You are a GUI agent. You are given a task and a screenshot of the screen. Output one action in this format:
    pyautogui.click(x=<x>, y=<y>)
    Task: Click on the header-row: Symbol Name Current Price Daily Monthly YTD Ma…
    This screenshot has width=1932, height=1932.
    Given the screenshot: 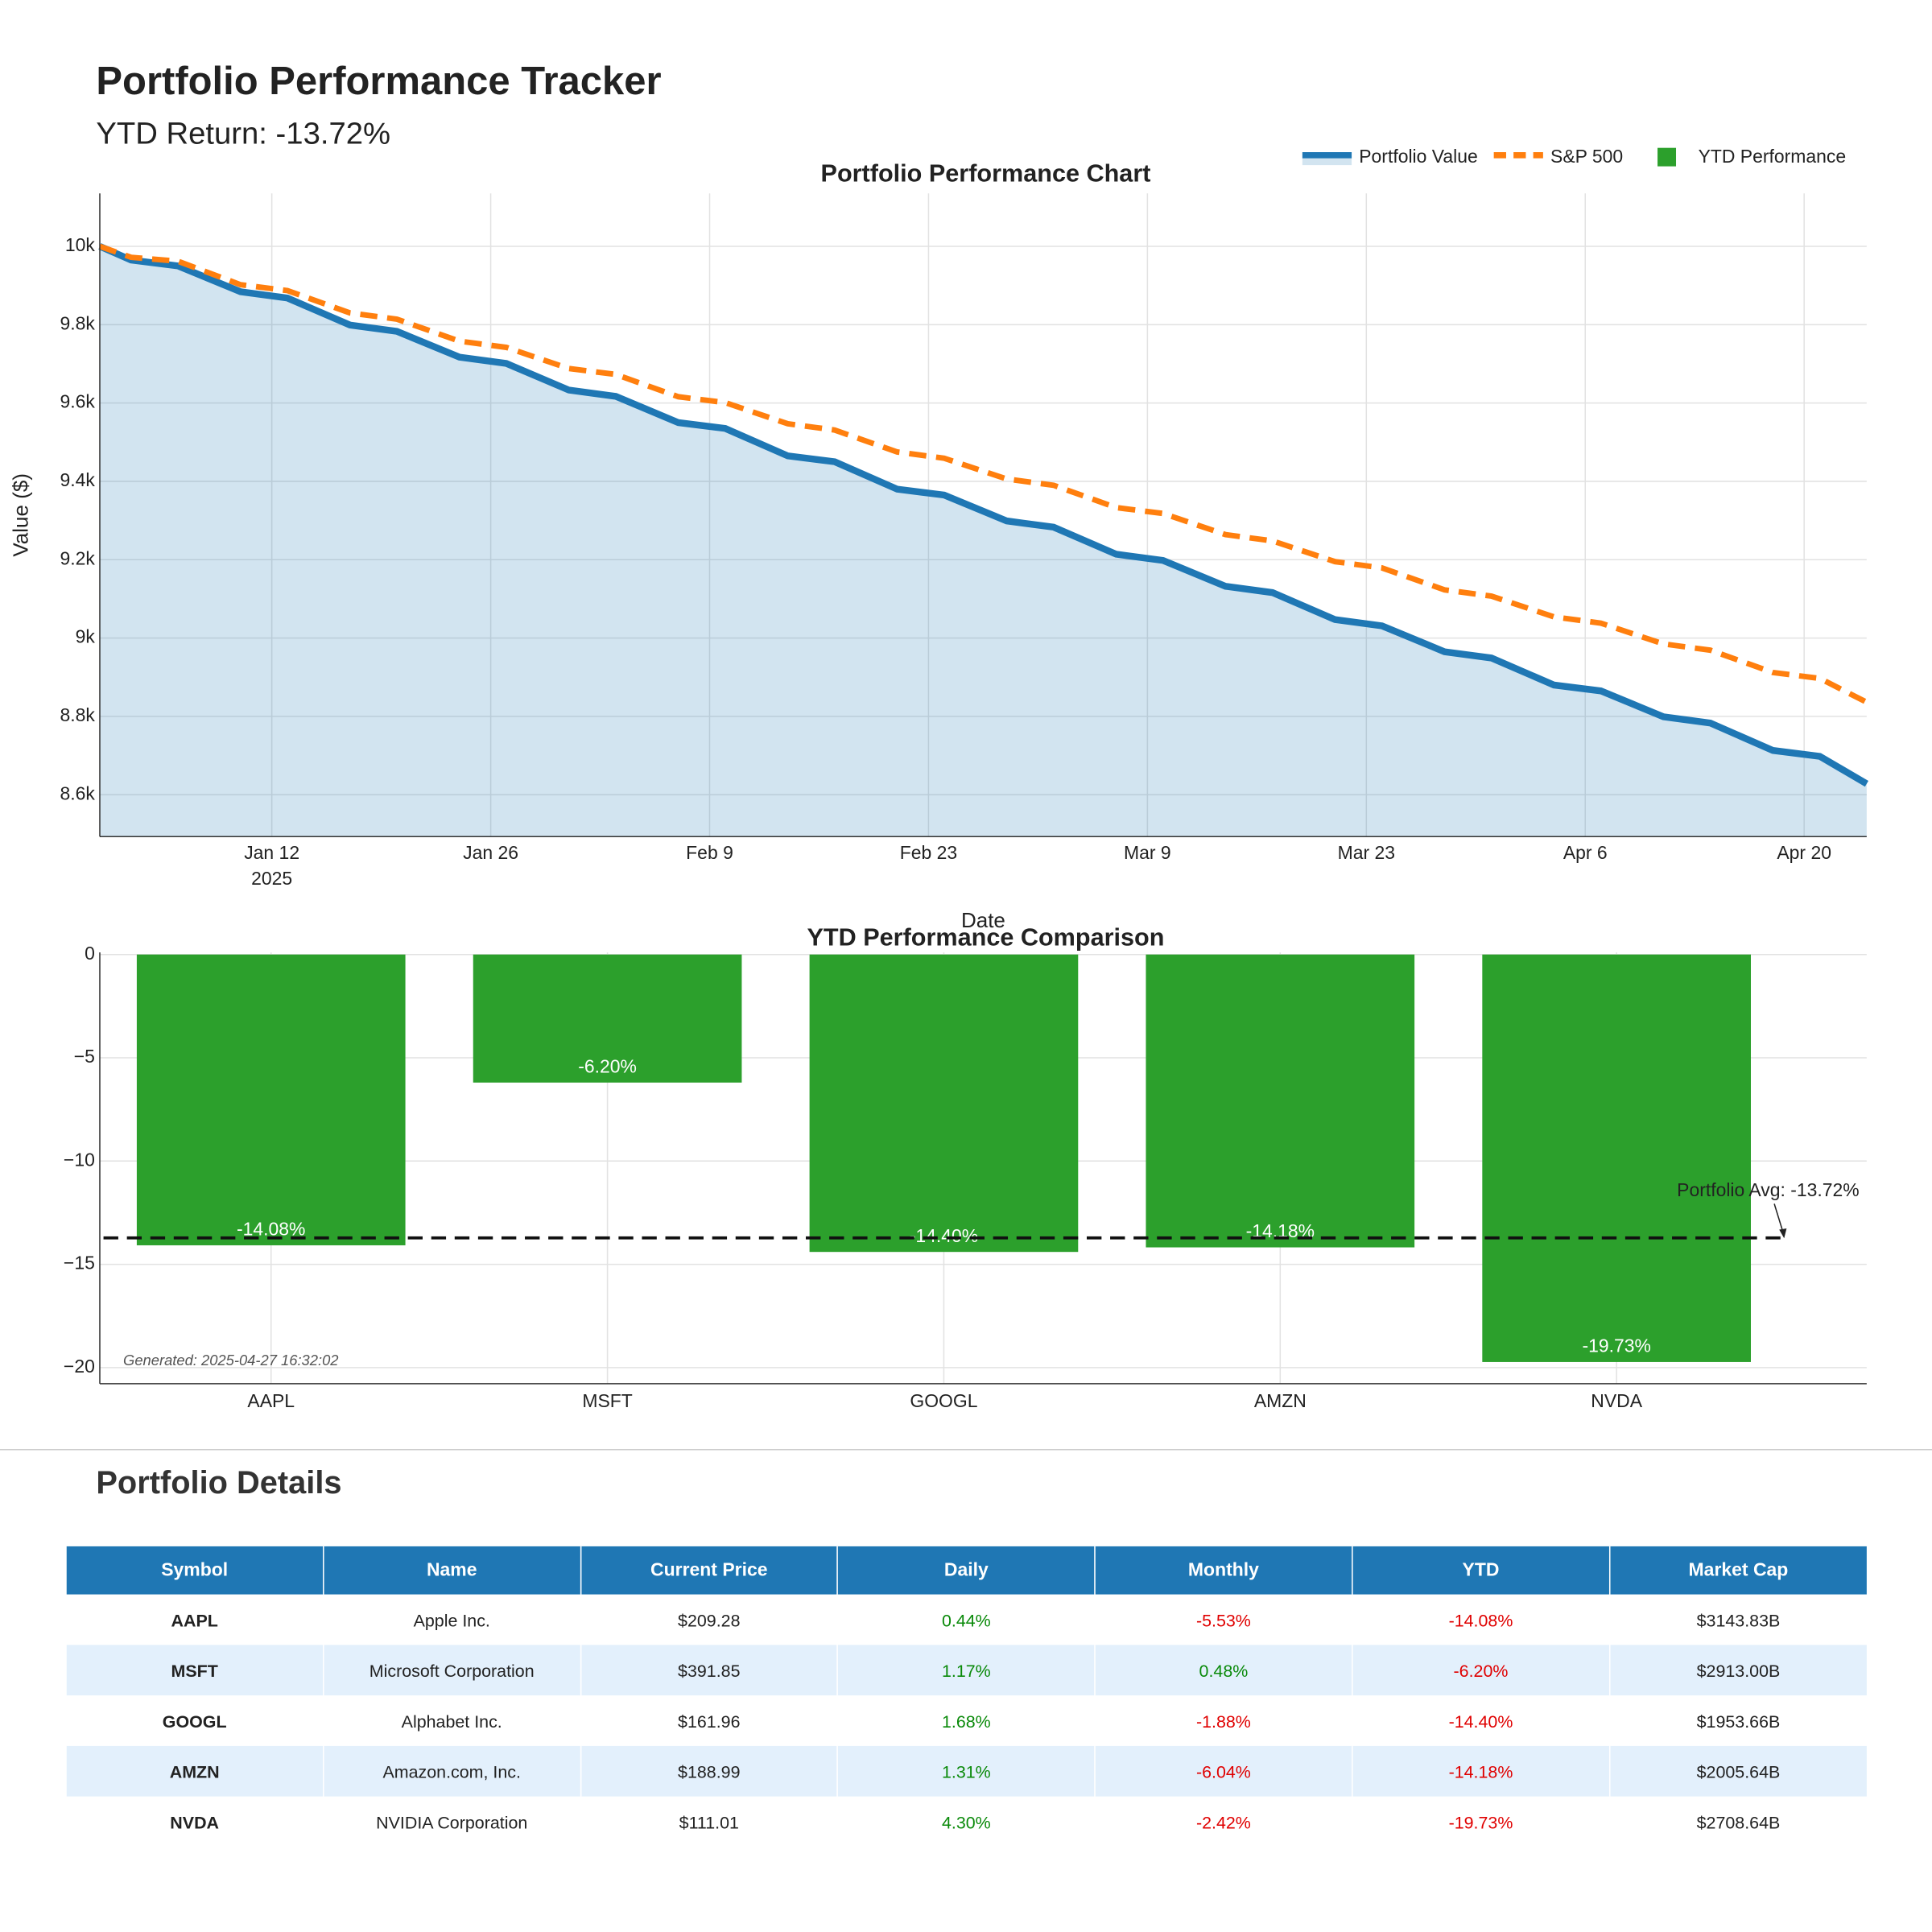 What is the action you would take?
    pyautogui.click(x=966, y=1570)
    